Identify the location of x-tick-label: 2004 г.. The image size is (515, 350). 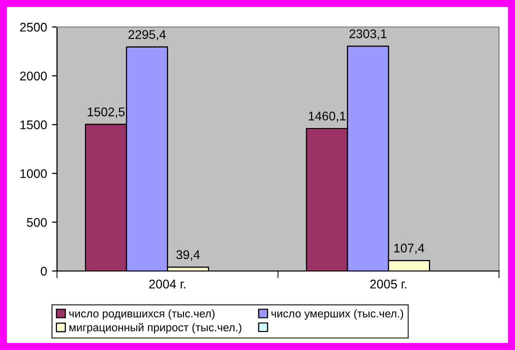
(167, 284).